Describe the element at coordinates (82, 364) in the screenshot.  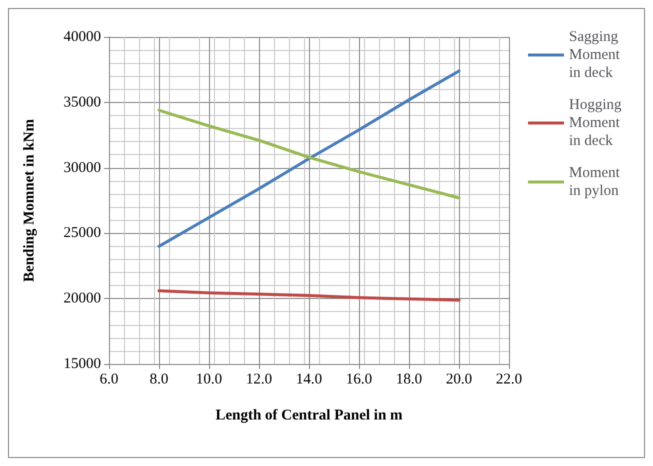
I see `y-tick-label: 15000` at that location.